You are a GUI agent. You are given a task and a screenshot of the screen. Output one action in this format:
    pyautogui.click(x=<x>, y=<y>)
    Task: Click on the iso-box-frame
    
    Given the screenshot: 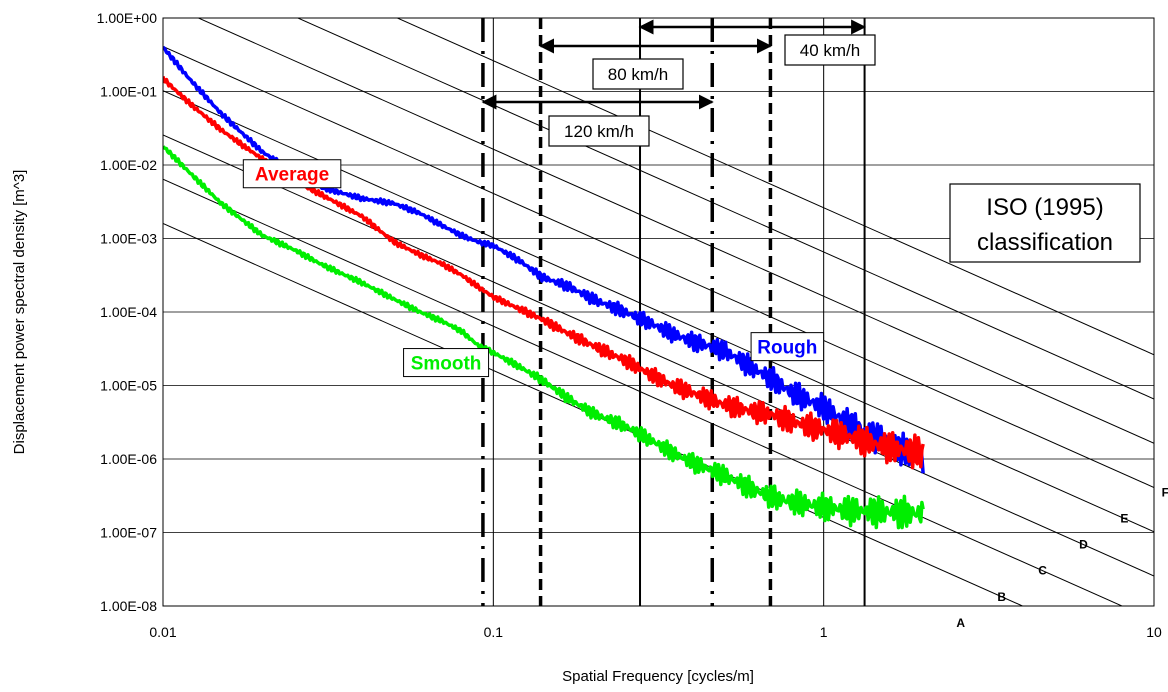 What is the action you would take?
    pyautogui.click(x=1045, y=223)
    